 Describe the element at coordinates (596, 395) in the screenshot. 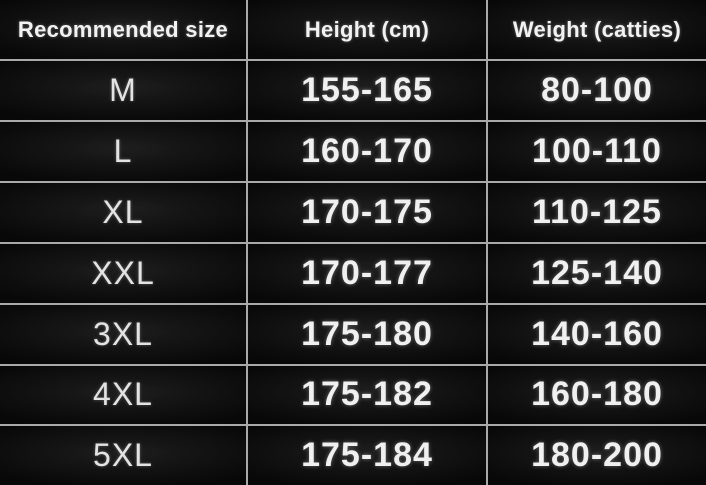

I see `weight-cell: 160-180` at that location.